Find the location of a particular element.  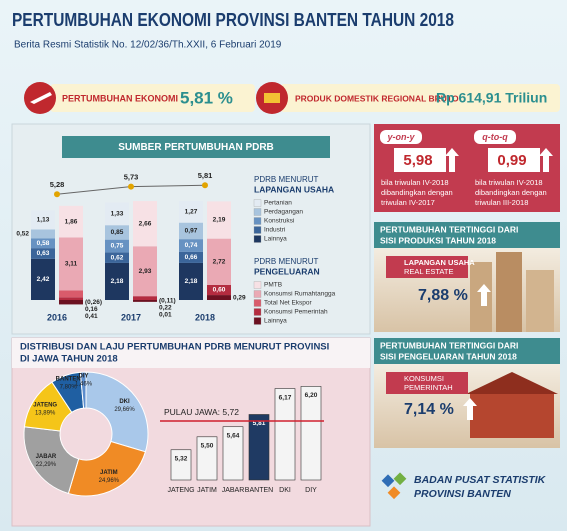

x-tick-label: BANTEN is located at coordinates (259, 490).